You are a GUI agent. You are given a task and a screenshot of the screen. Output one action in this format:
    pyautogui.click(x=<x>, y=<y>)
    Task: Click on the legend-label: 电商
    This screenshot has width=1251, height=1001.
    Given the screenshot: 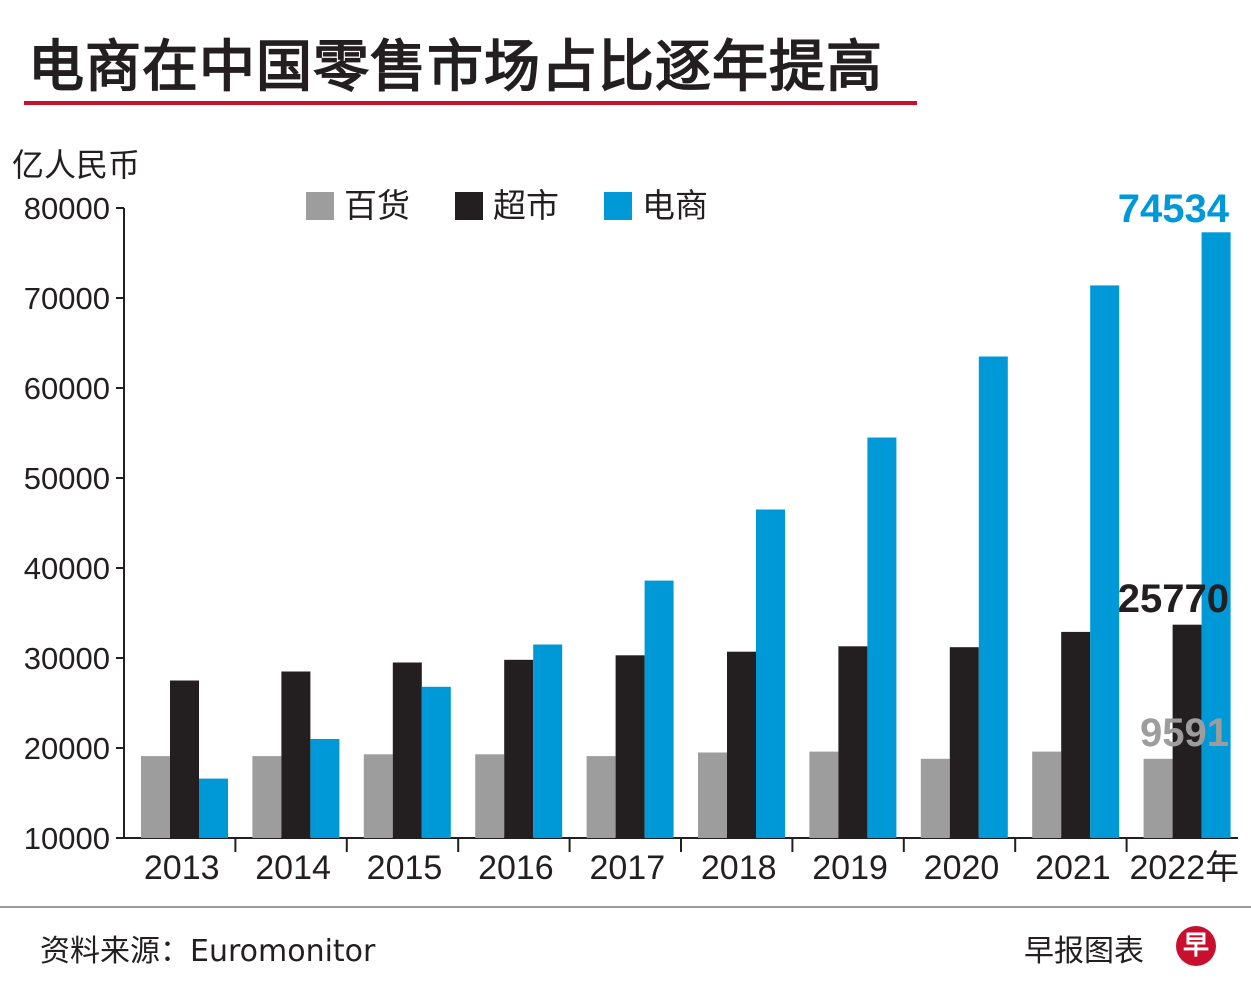 What is the action you would take?
    pyautogui.click(x=675, y=205)
    